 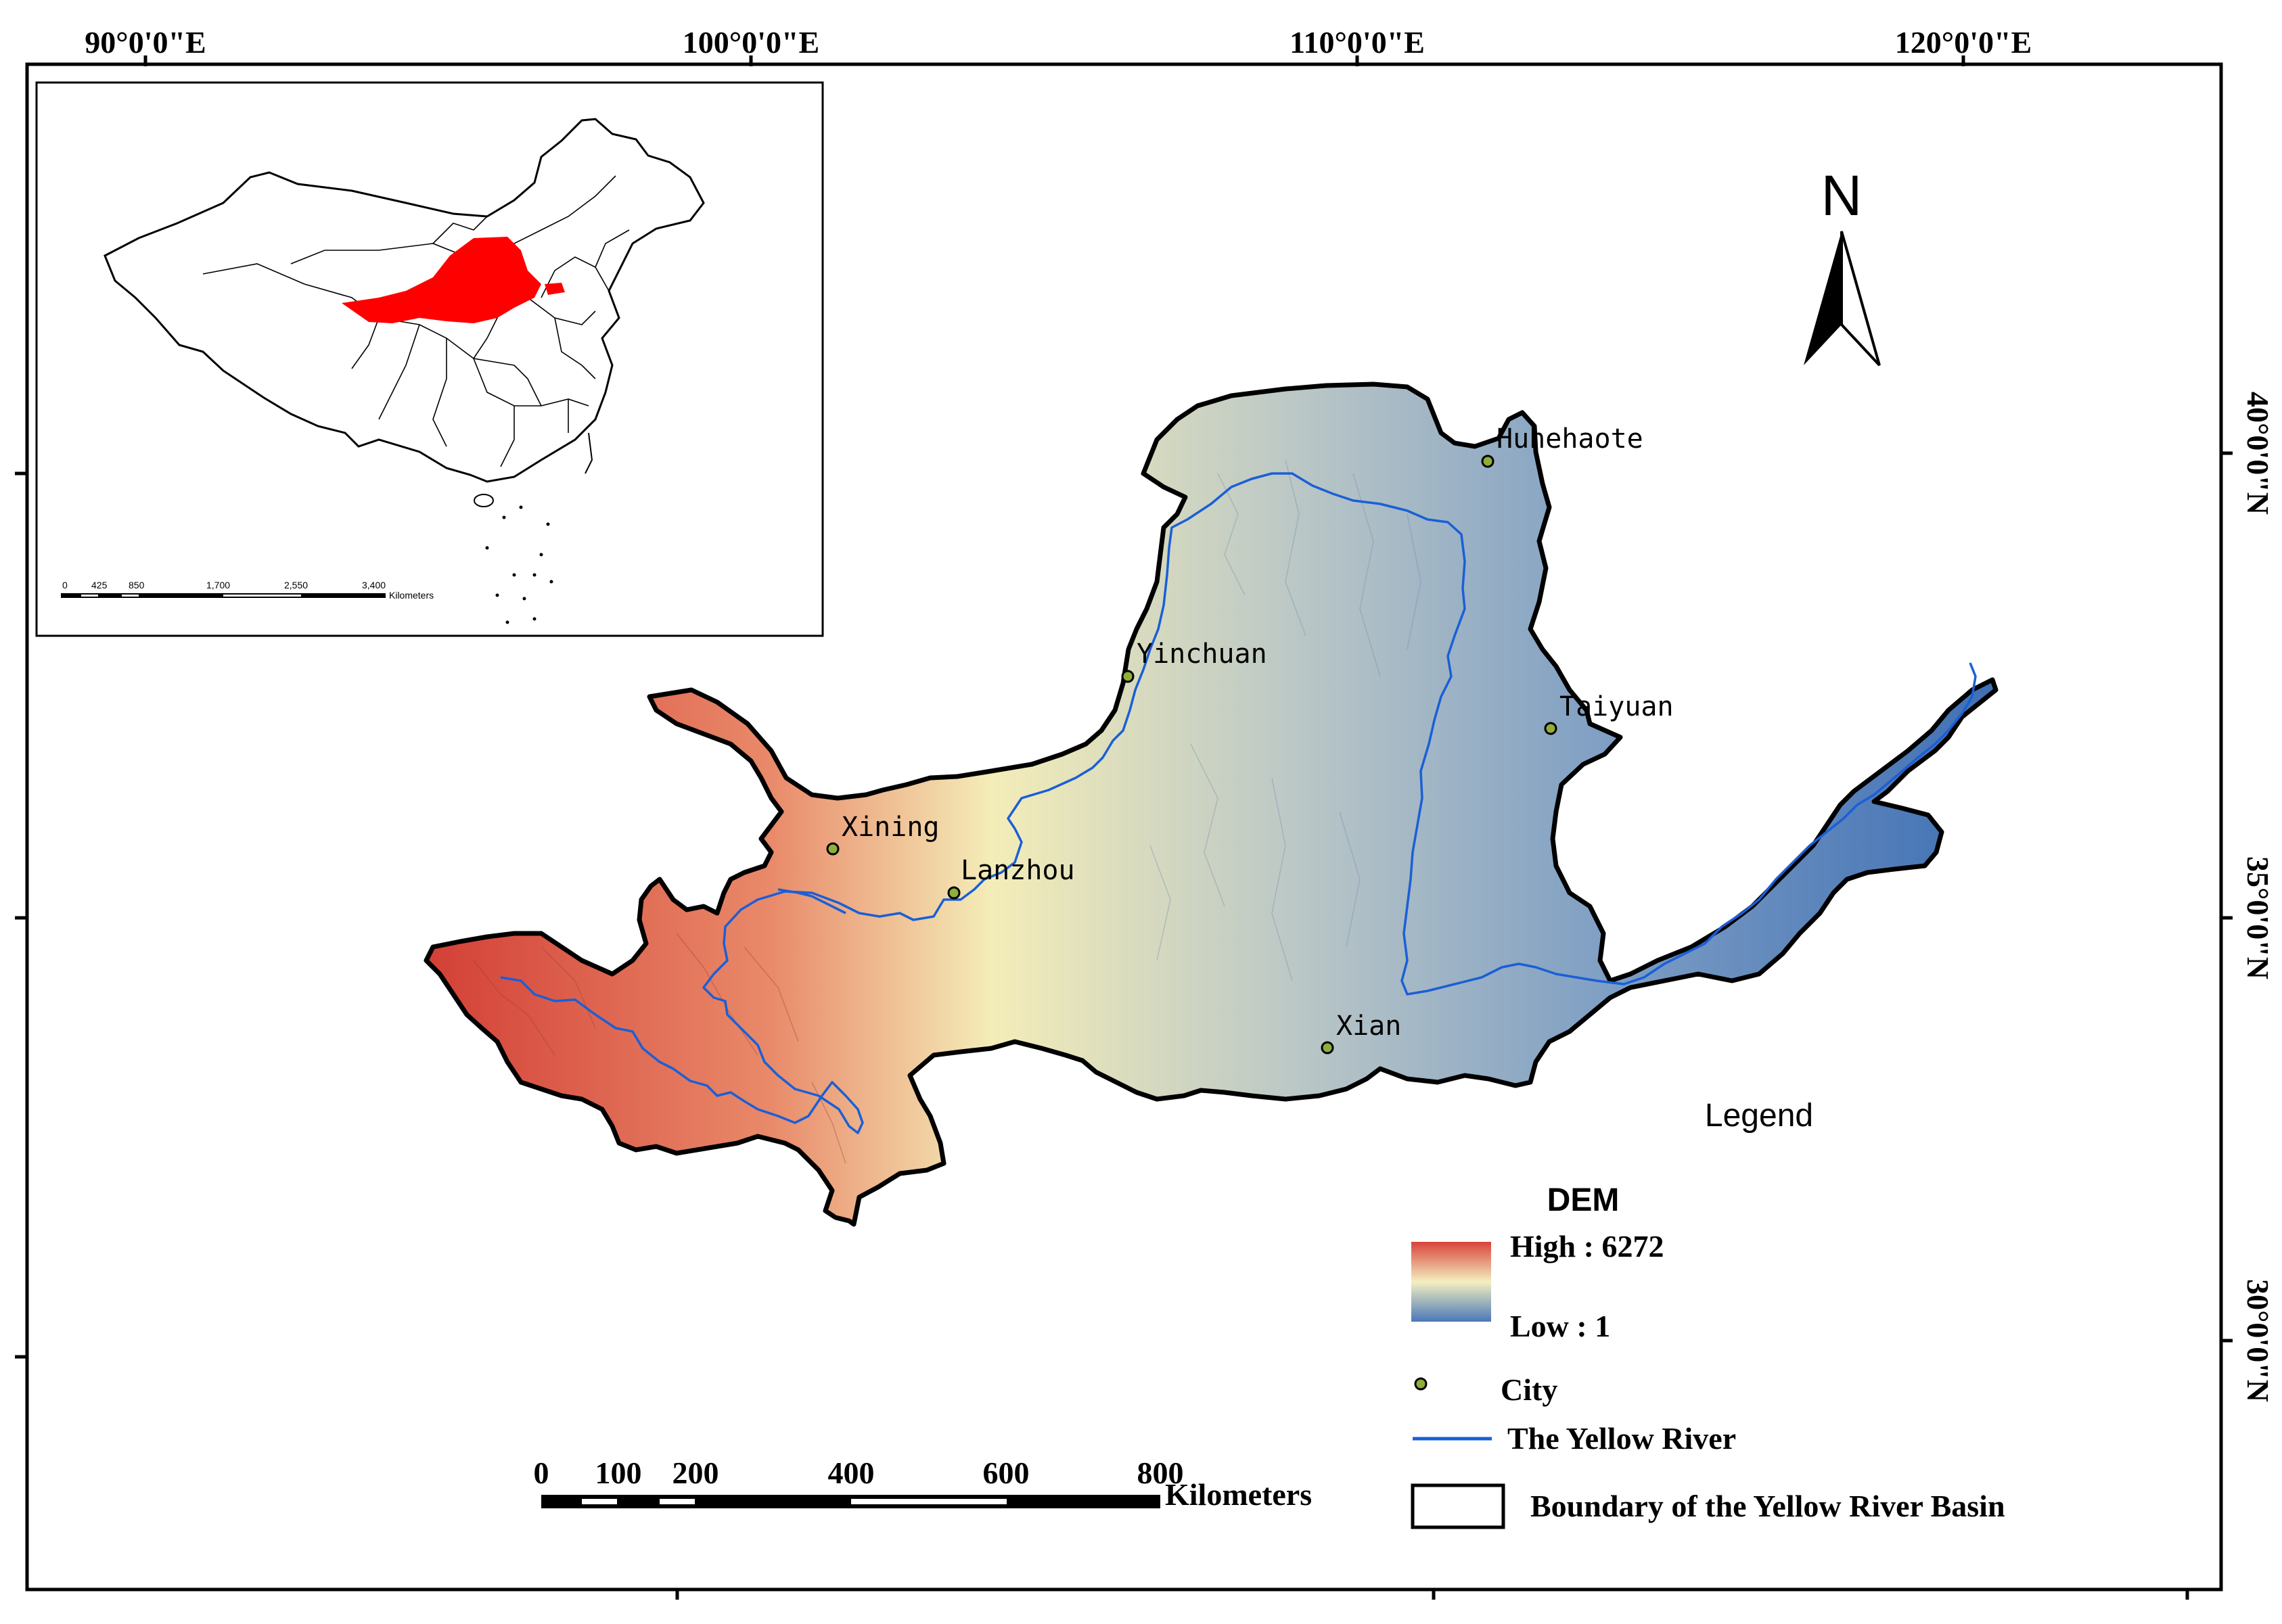 I want to click on north-arrow-right-half, so click(x=1860, y=299).